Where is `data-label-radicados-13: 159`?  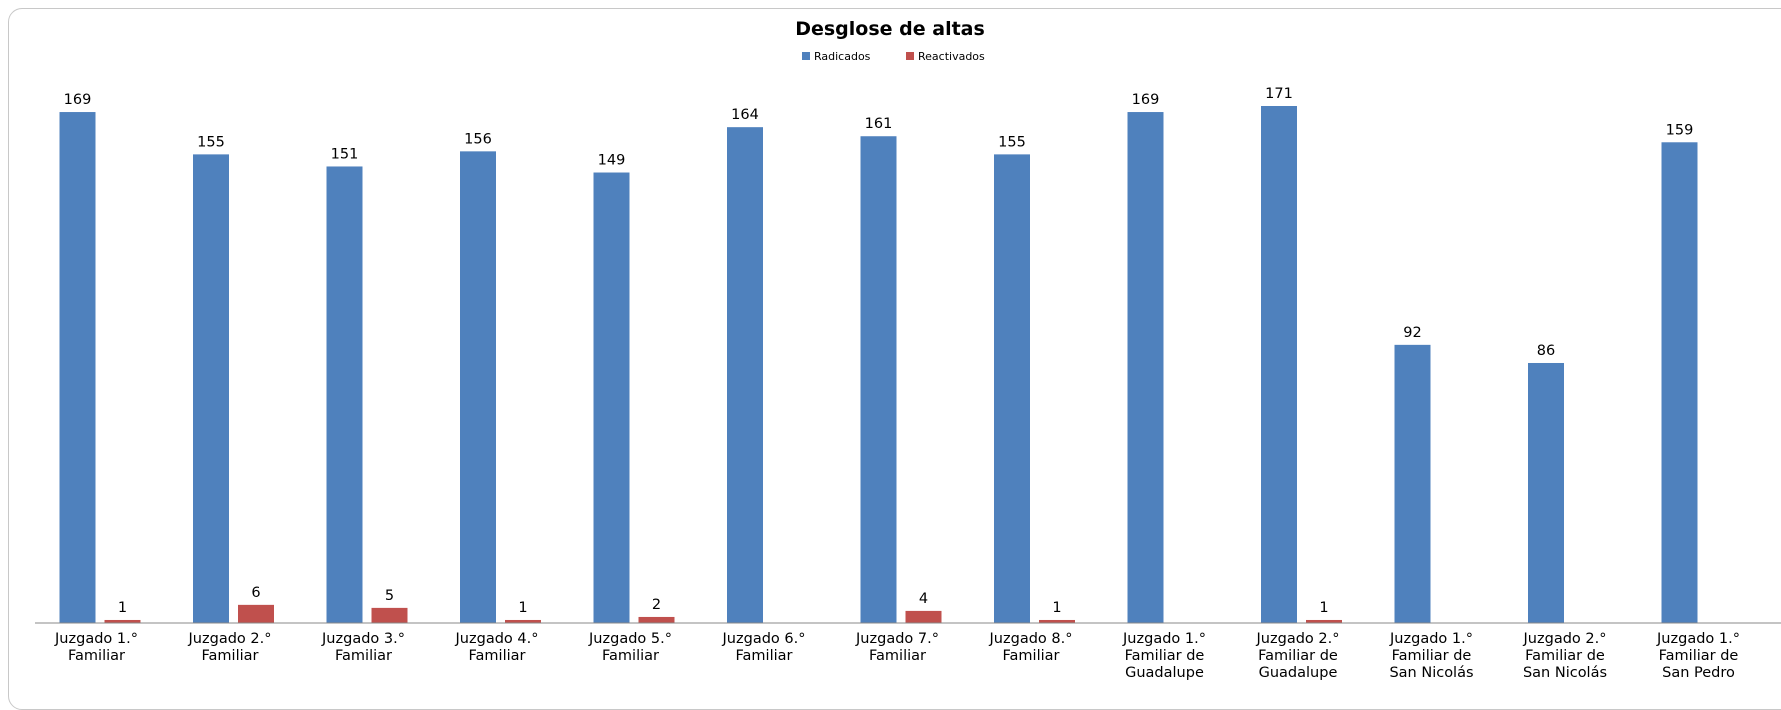 data-label-radicados-13: 159 is located at coordinates (1680, 130).